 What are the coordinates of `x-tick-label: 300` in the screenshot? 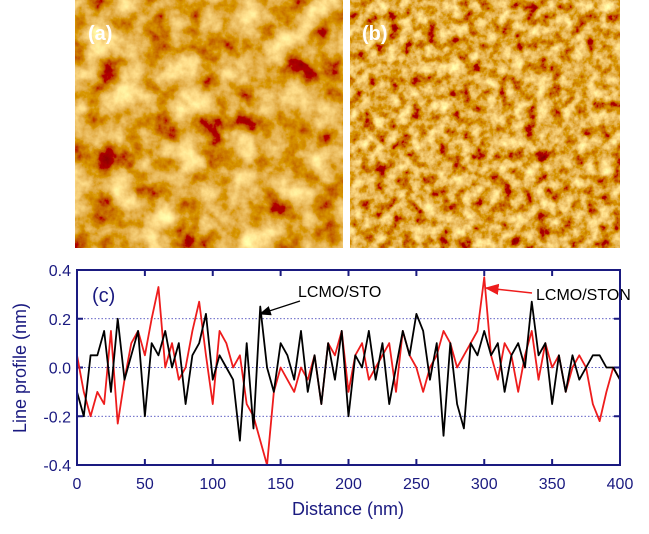 It's located at (484, 484).